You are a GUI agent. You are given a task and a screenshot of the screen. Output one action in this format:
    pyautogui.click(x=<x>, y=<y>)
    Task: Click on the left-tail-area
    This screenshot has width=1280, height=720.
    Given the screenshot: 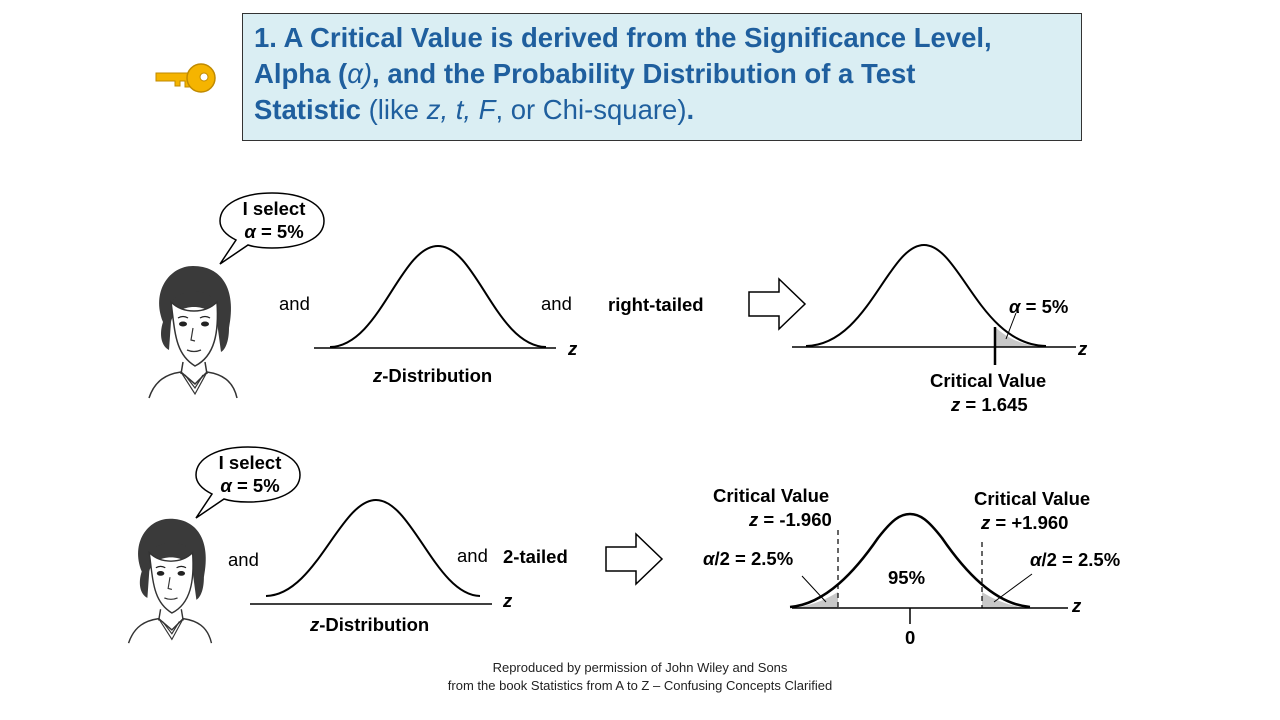 What is the action you would take?
    pyautogui.click(x=814, y=600)
    